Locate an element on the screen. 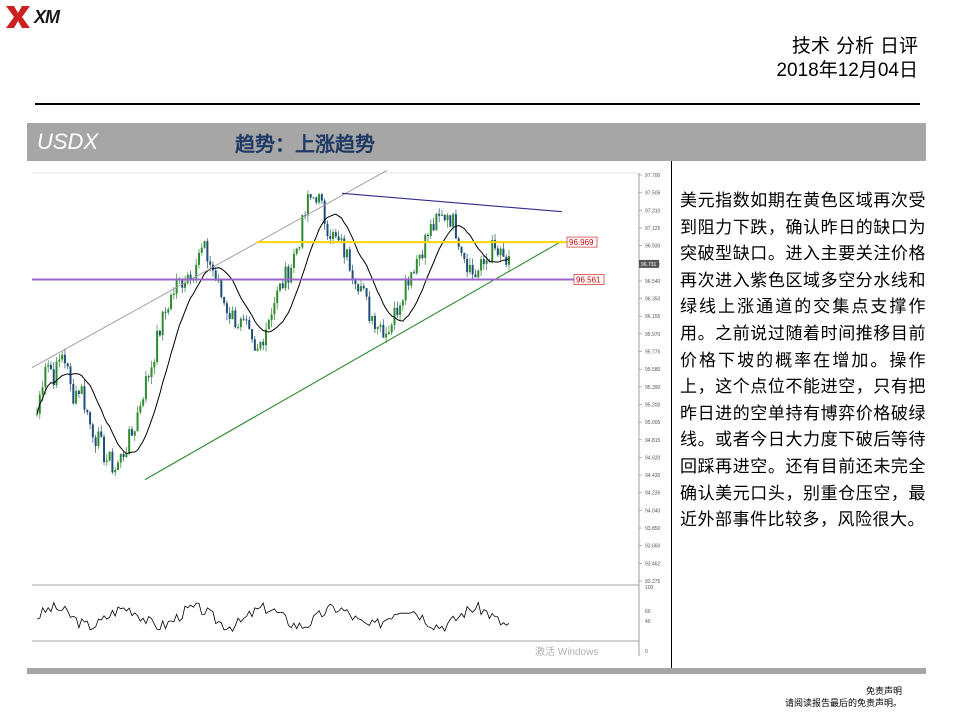  level-label-box is located at coordinates (589, 279).